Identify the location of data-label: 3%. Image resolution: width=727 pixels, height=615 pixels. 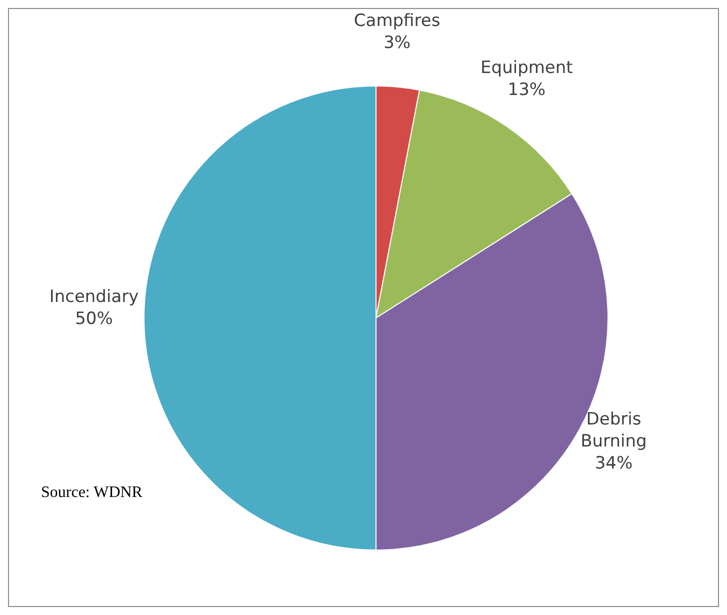
(397, 43).